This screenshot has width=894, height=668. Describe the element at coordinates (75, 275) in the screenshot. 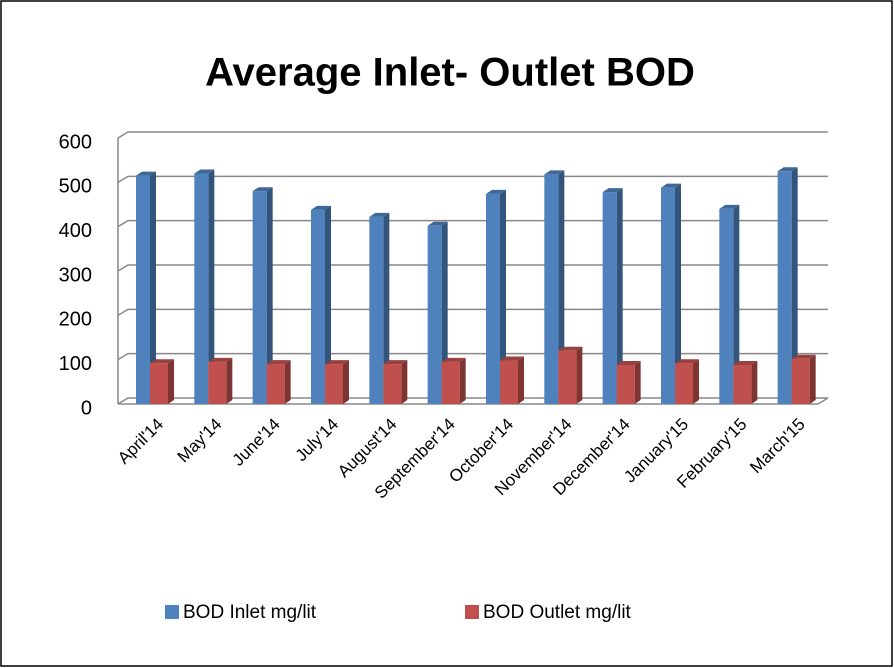

I see `y-tick-label: 300` at that location.